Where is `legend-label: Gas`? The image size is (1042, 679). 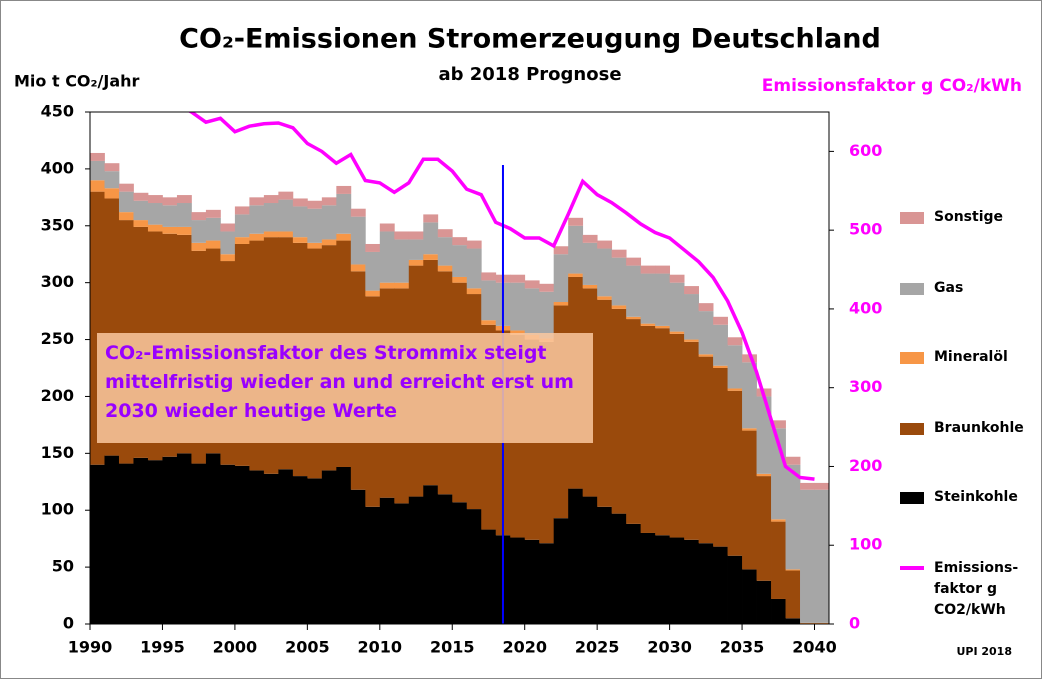 legend-label: Gas is located at coordinates (949, 288).